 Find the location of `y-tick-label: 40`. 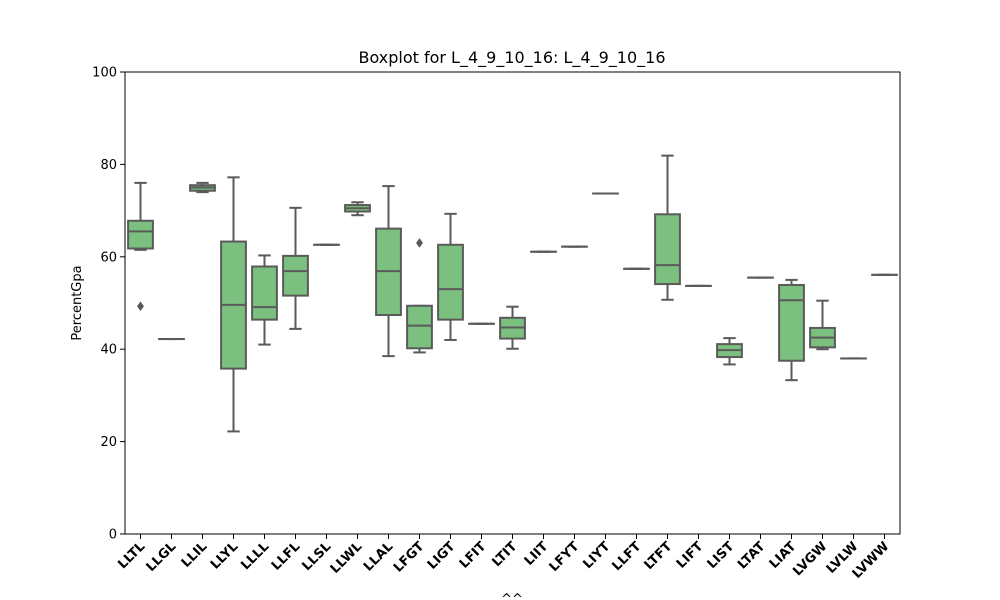

y-tick-label: 40 is located at coordinates (108, 350).